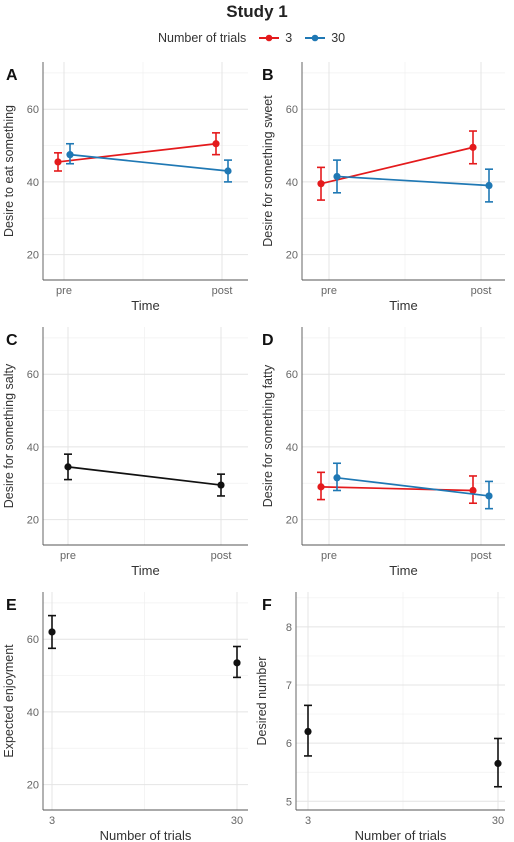  What do you see at coordinates (9, 701) in the screenshot?
I see `y-axis-title: Expected enjoyment` at bounding box center [9, 701].